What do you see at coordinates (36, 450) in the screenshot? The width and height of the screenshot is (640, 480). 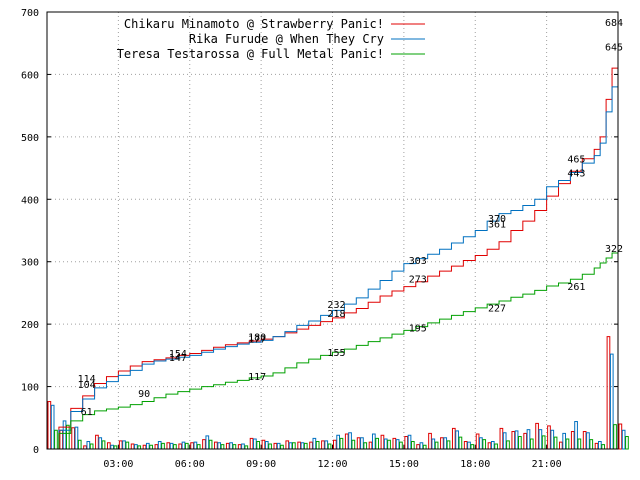 I see `y-tick-label: 0` at bounding box center [36, 450].